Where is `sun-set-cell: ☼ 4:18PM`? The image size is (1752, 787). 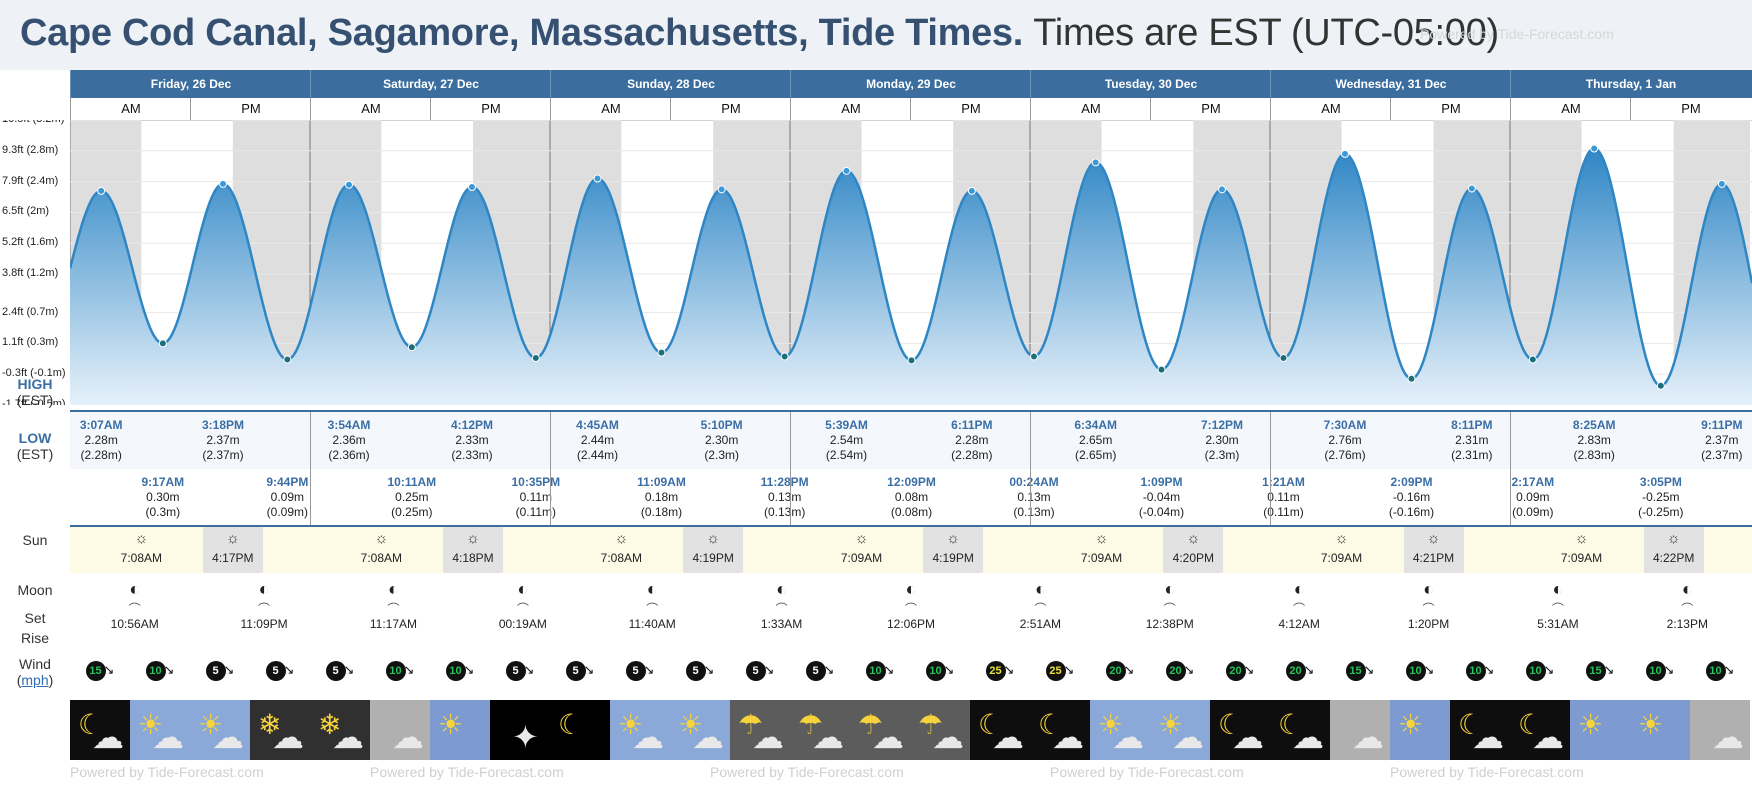
sun-set-cell: ☼ 4:18PM is located at coordinates (473, 550).